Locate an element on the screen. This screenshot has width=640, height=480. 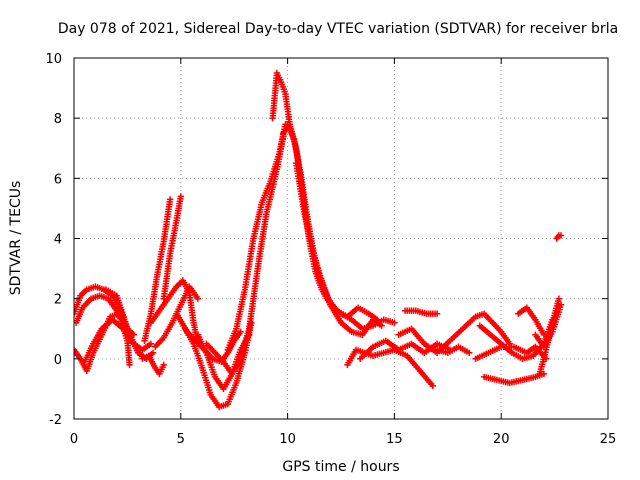
x-tick-label: 20 is located at coordinates (501, 439).